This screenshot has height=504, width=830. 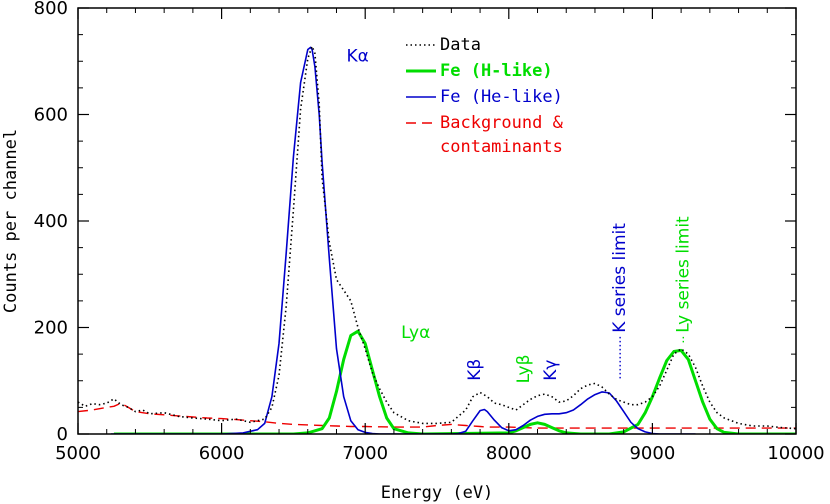 I want to click on annotation-label: Lyβ, so click(x=524, y=369).